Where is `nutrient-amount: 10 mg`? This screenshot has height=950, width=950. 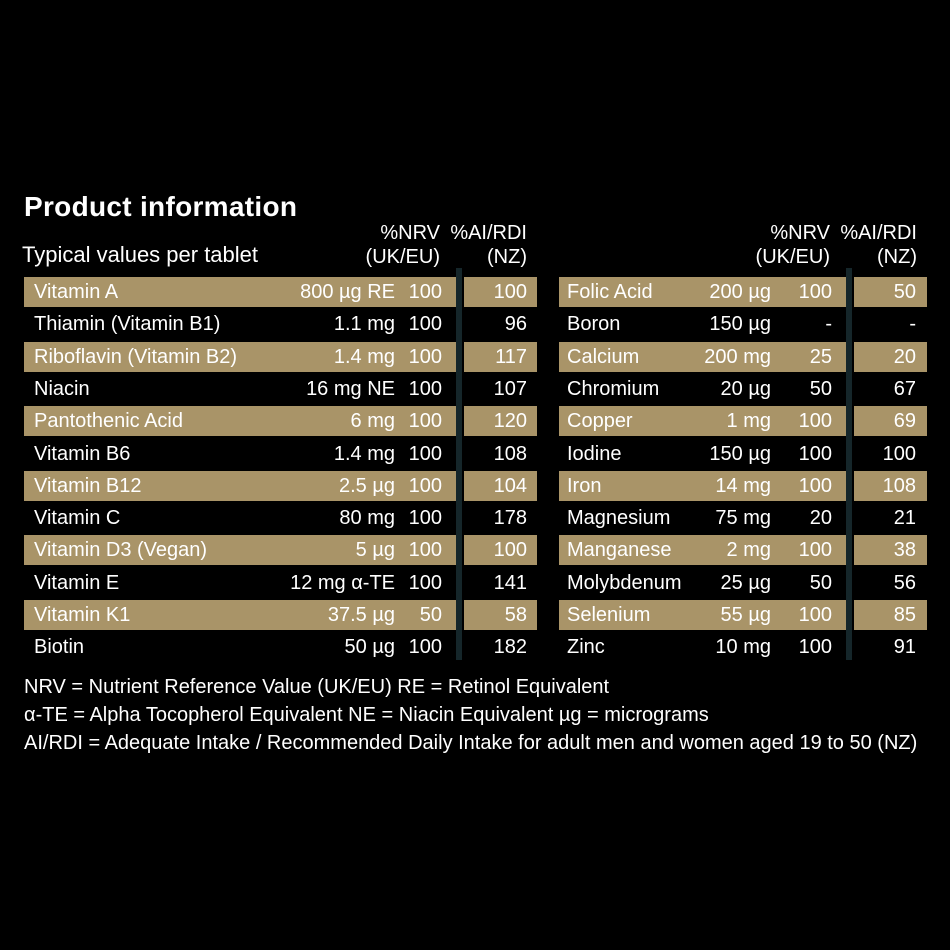 nutrient-amount: 10 mg is located at coordinates (743, 647).